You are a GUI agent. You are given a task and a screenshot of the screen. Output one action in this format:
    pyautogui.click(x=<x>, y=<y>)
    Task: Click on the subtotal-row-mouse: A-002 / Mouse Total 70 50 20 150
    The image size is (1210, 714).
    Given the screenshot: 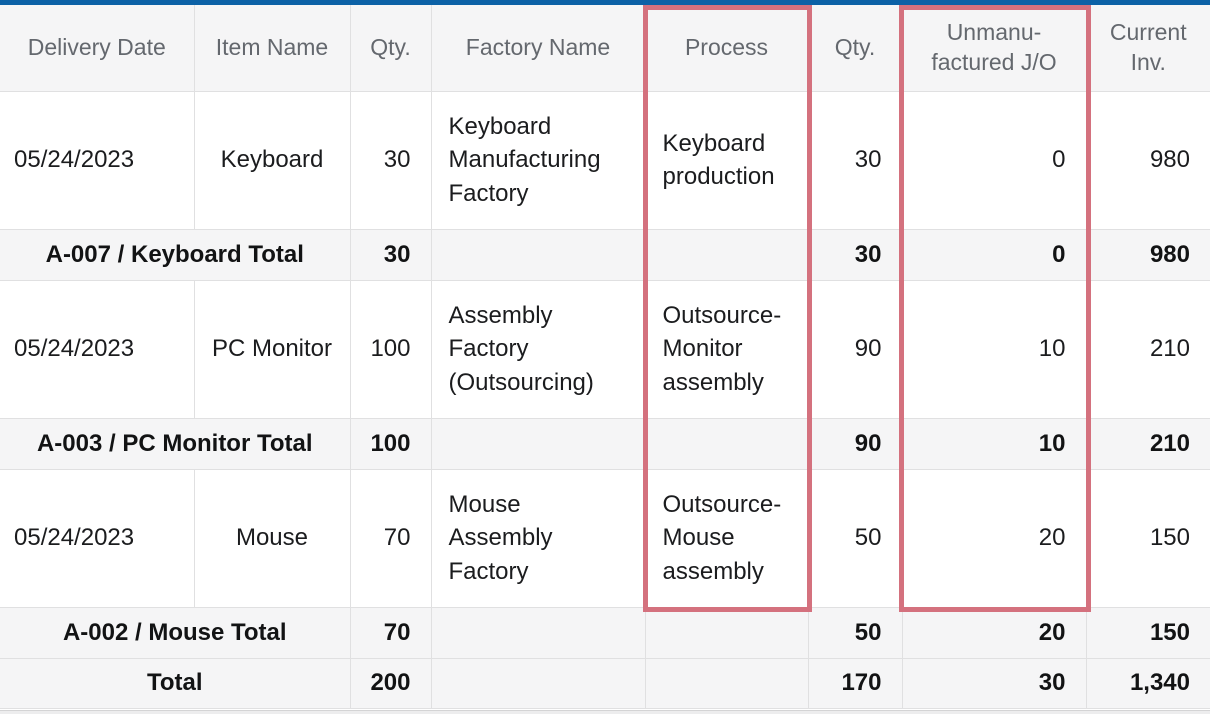 What is the action you would take?
    pyautogui.click(x=605, y=632)
    